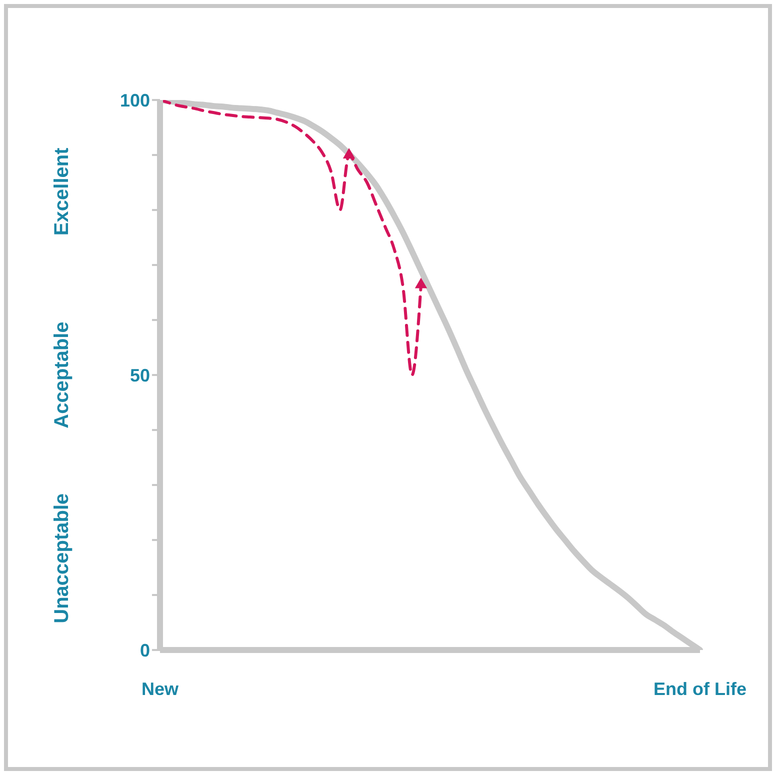 The width and height of the screenshot is (776, 775). Describe the element at coordinates (140, 375) in the screenshot. I see `y-tick-label: 50` at that location.